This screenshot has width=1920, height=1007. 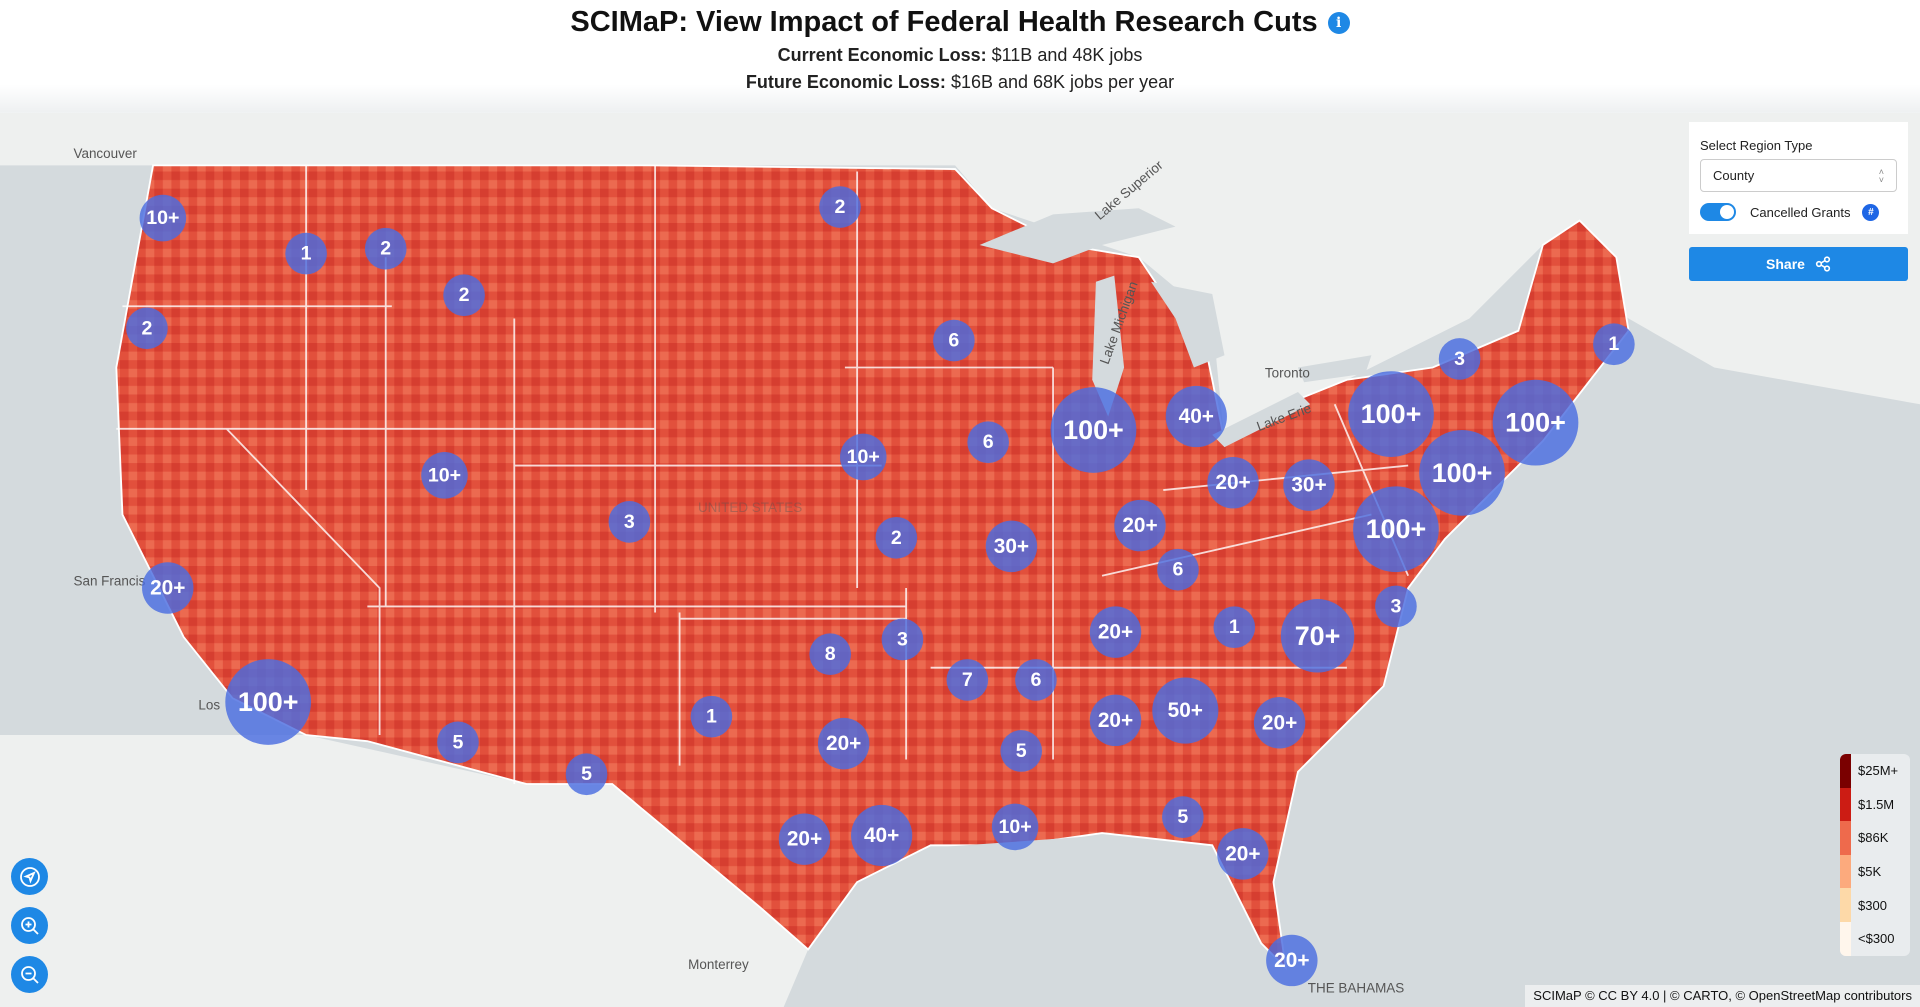 I want to click on grant-cluster: 50+, so click(x=1185, y=710).